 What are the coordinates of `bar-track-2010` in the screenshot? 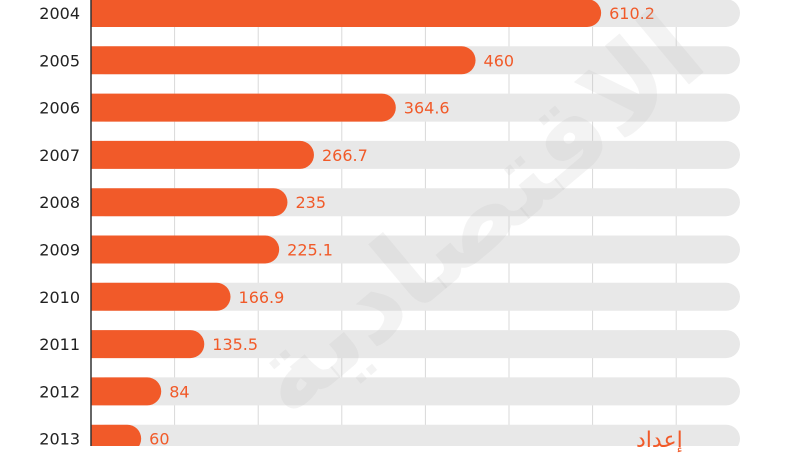 It's located at (415, 296).